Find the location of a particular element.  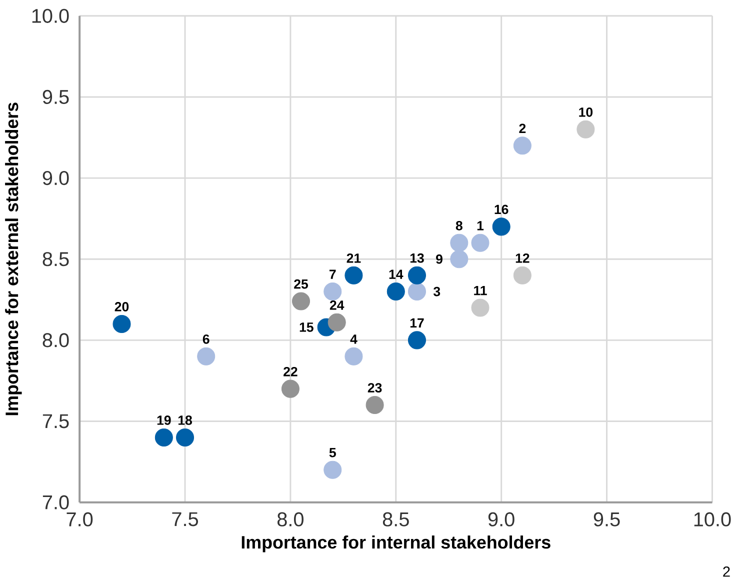

annotation: 13 is located at coordinates (417, 258).